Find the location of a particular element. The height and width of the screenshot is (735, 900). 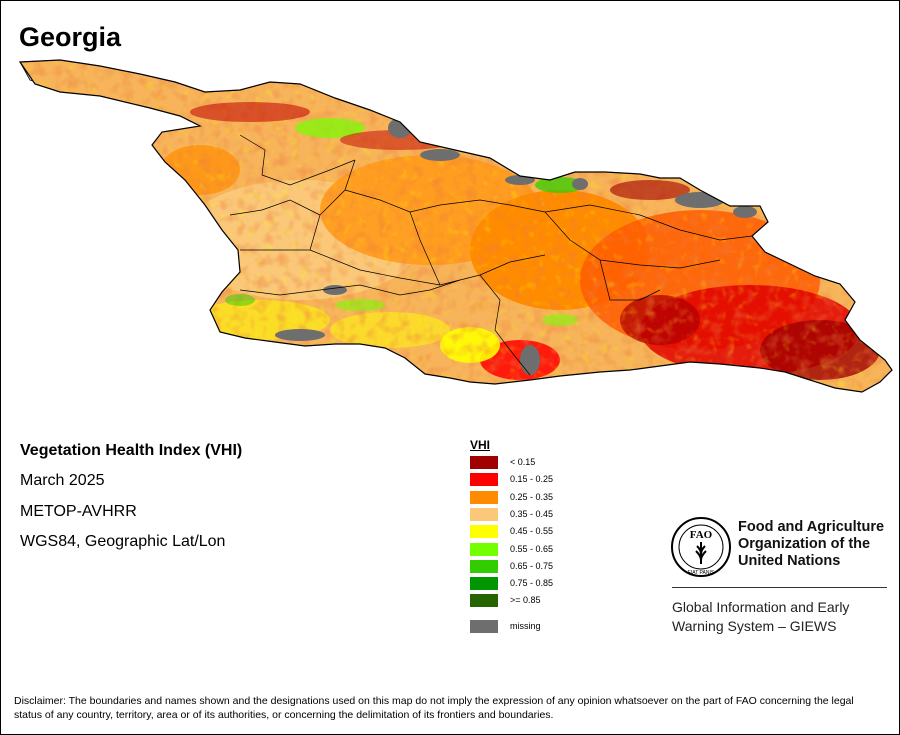

legend-label: missing is located at coordinates (525, 626).